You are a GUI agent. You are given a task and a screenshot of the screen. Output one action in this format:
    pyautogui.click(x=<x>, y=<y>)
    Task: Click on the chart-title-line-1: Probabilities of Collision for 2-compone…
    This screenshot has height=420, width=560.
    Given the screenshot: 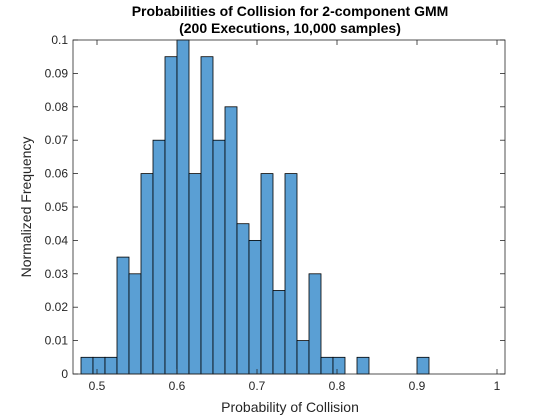 What is the action you would take?
    pyautogui.click(x=290, y=11)
    